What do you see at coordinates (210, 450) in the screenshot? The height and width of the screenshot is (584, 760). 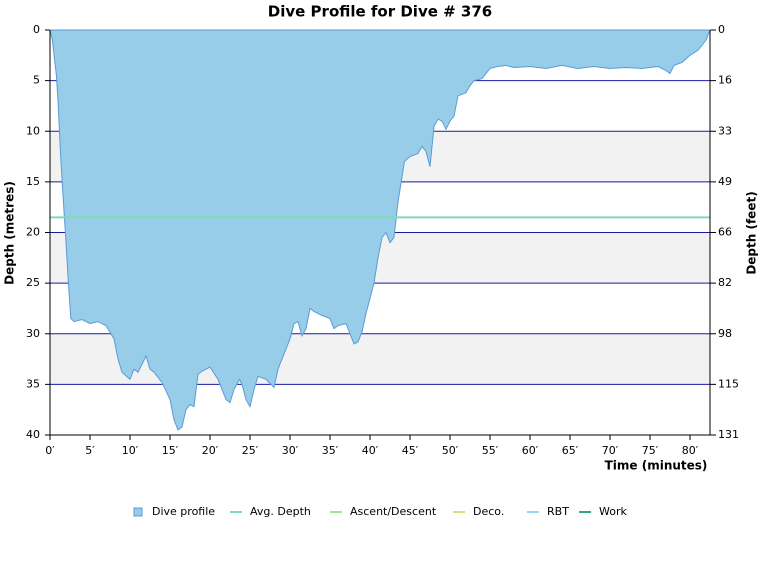 I see `x-tick-label: 20′` at bounding box center [210, 450].